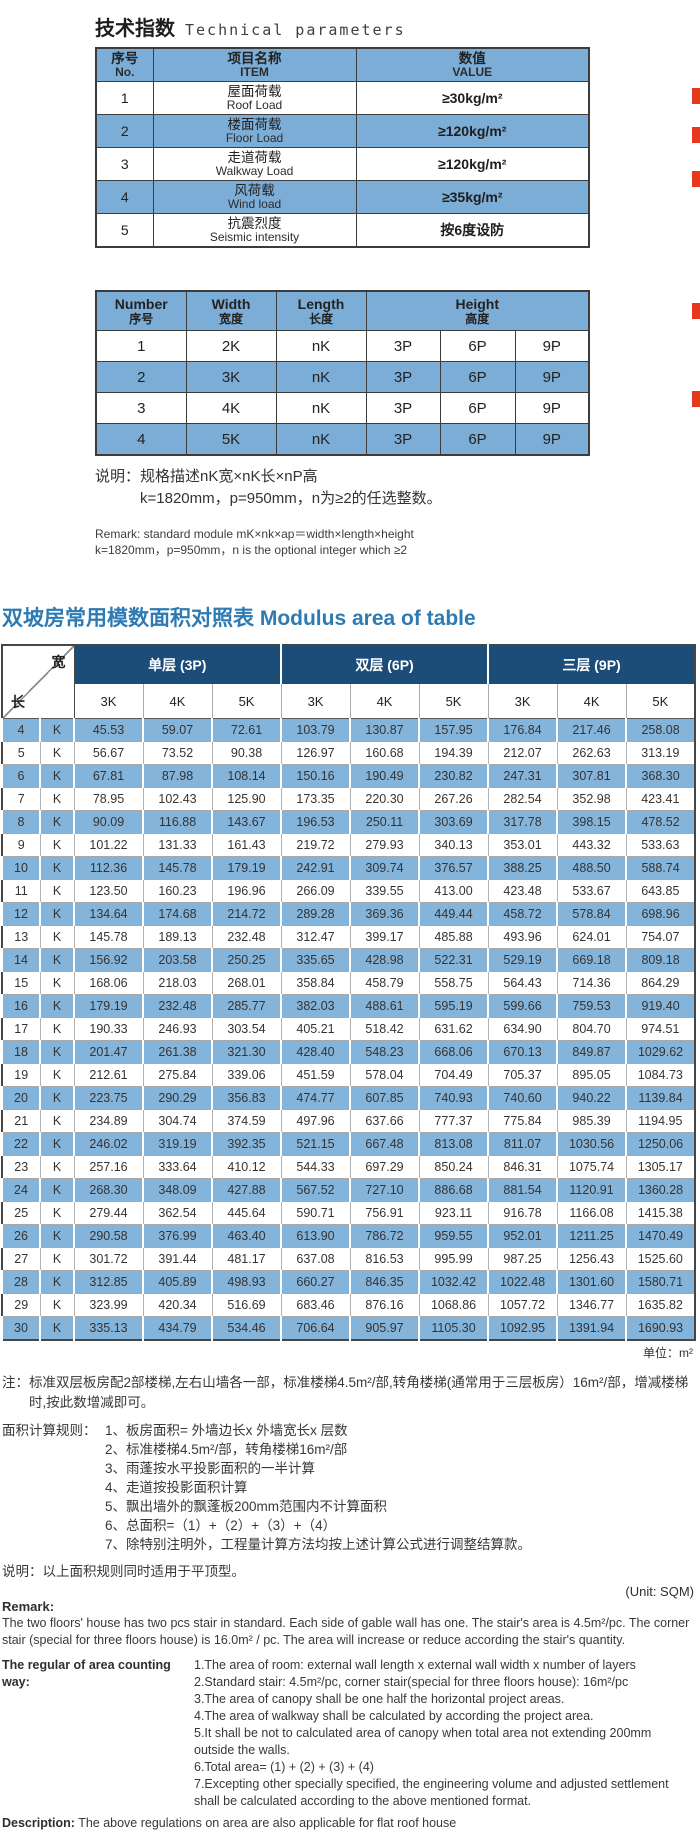 Image resolution: width=700 pixels, height=1830 pixels. What do you see at coordinates (246, 1144) in the screenshot?
I see `cell-area-value: 392.35` at bounding box center [246, 1144].